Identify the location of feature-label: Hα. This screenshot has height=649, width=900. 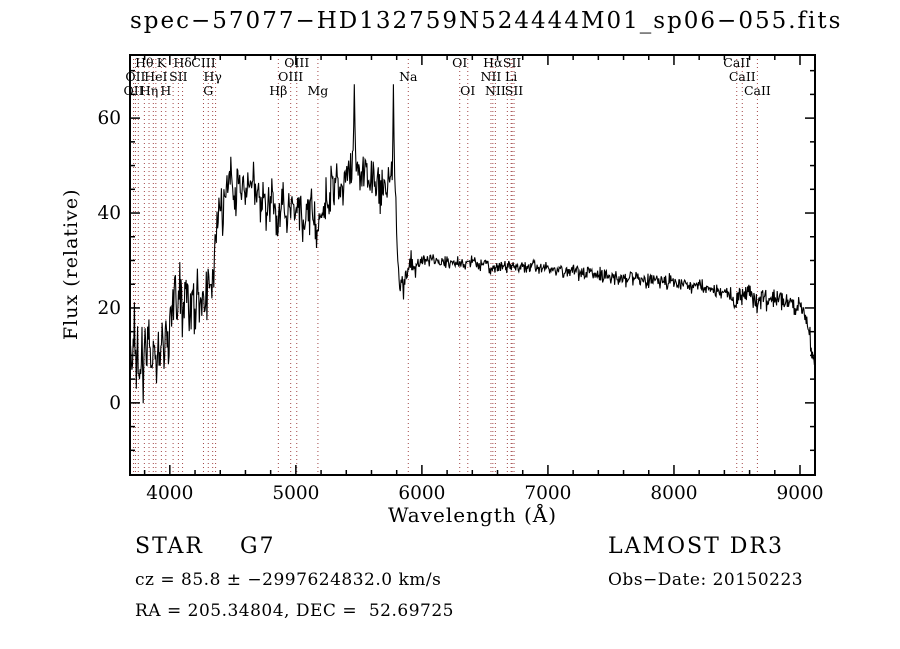
(493, 62).